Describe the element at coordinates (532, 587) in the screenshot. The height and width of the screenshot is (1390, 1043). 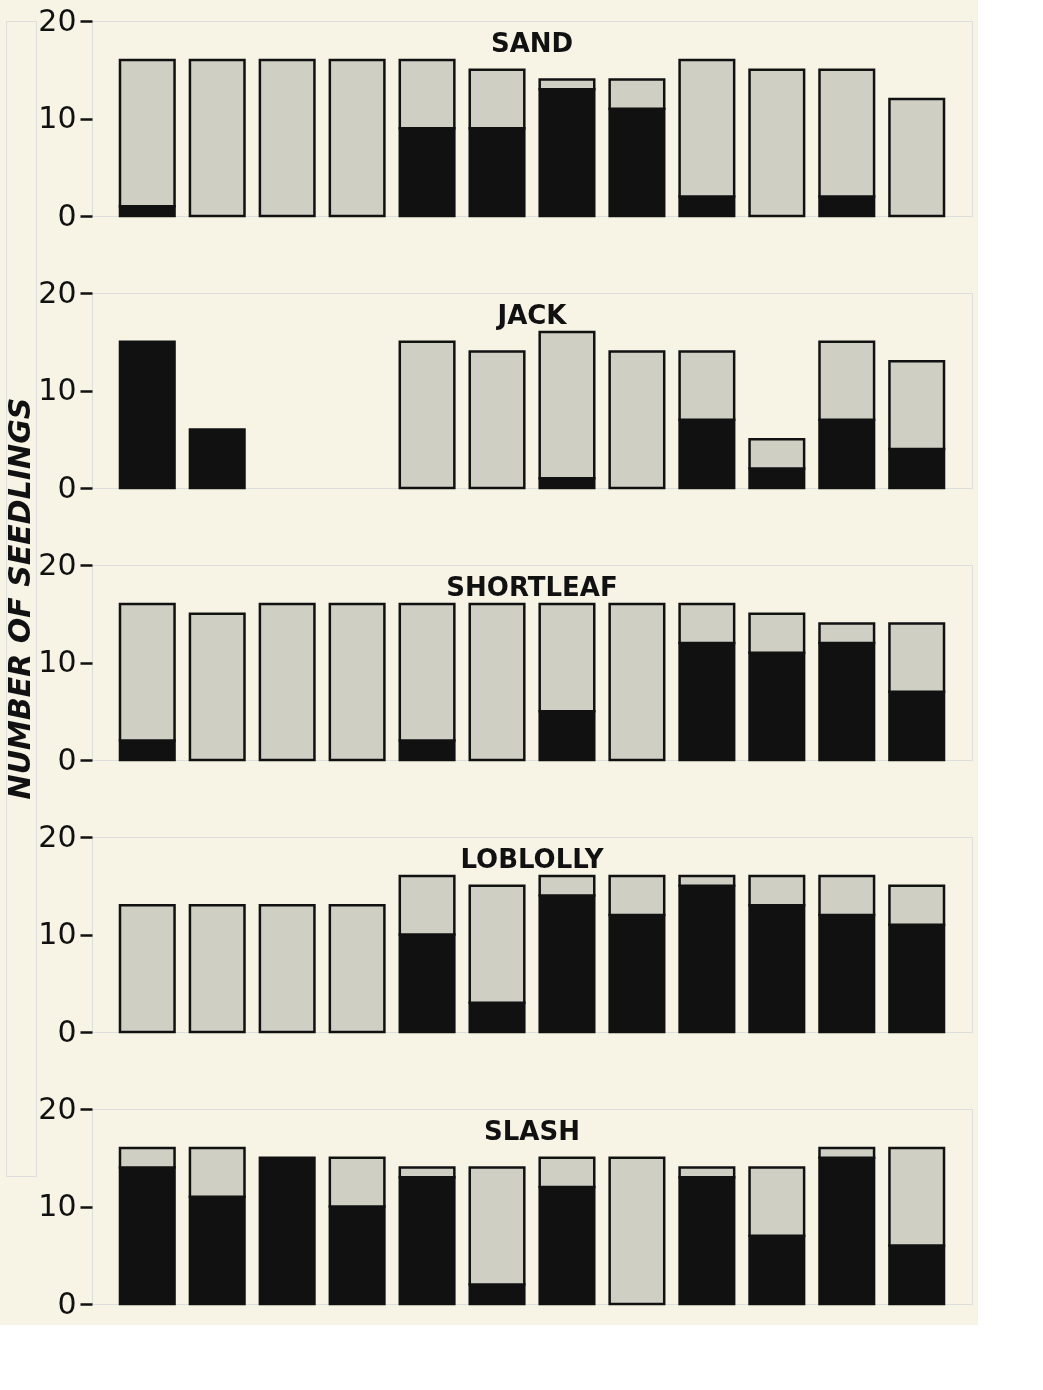
I see `chart-title: SHORTLEAF` at that location.